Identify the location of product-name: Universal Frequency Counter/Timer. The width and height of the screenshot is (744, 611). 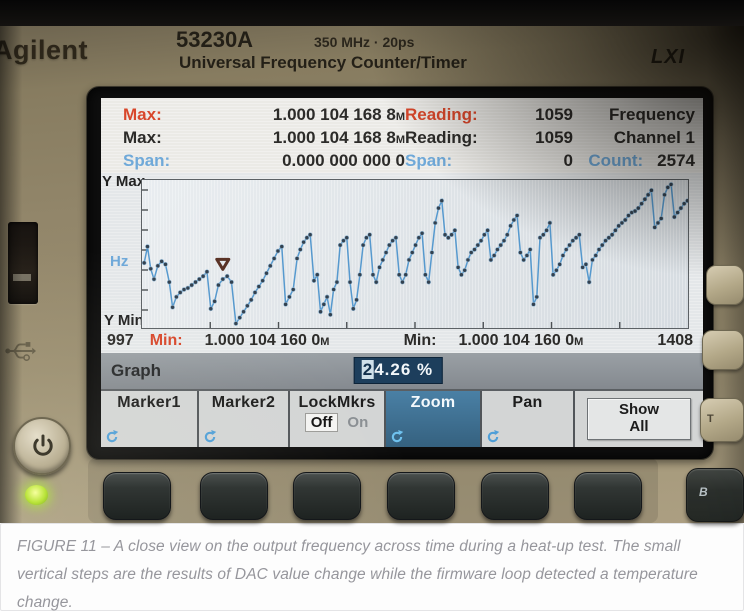
(323, 62).